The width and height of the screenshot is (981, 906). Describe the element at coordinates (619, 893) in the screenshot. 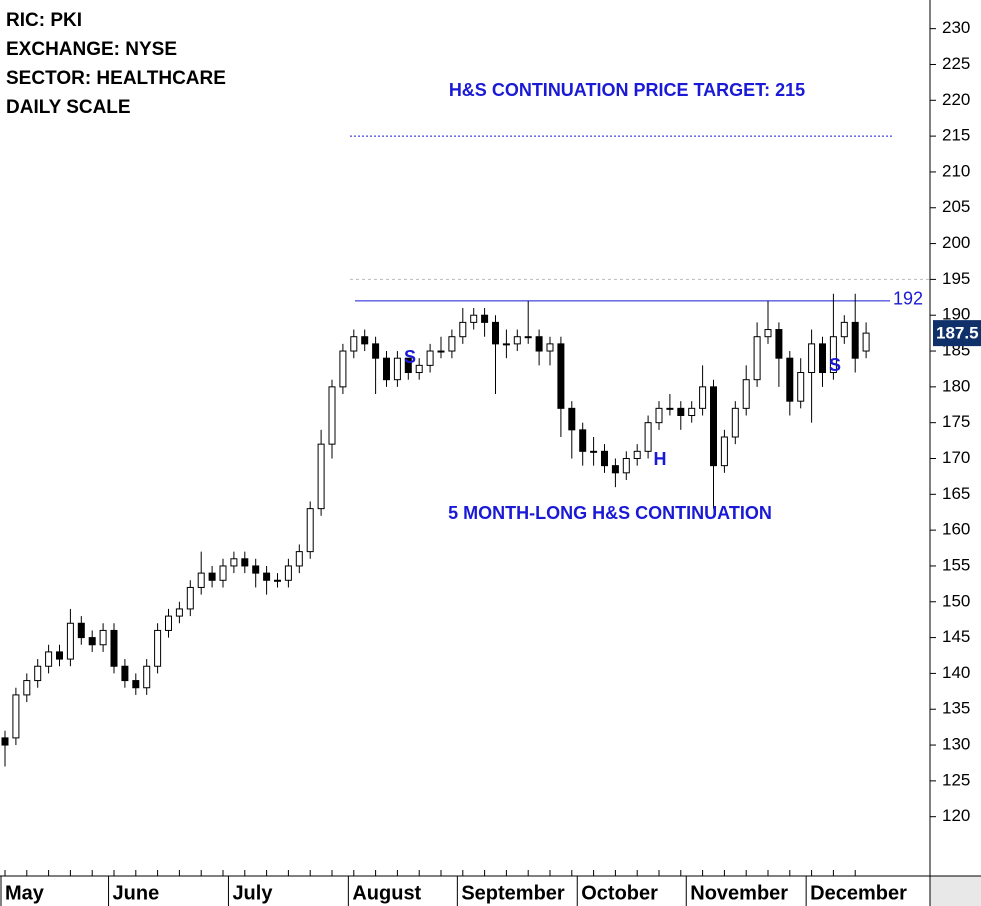

I see `x-tick-label: October` at that location.